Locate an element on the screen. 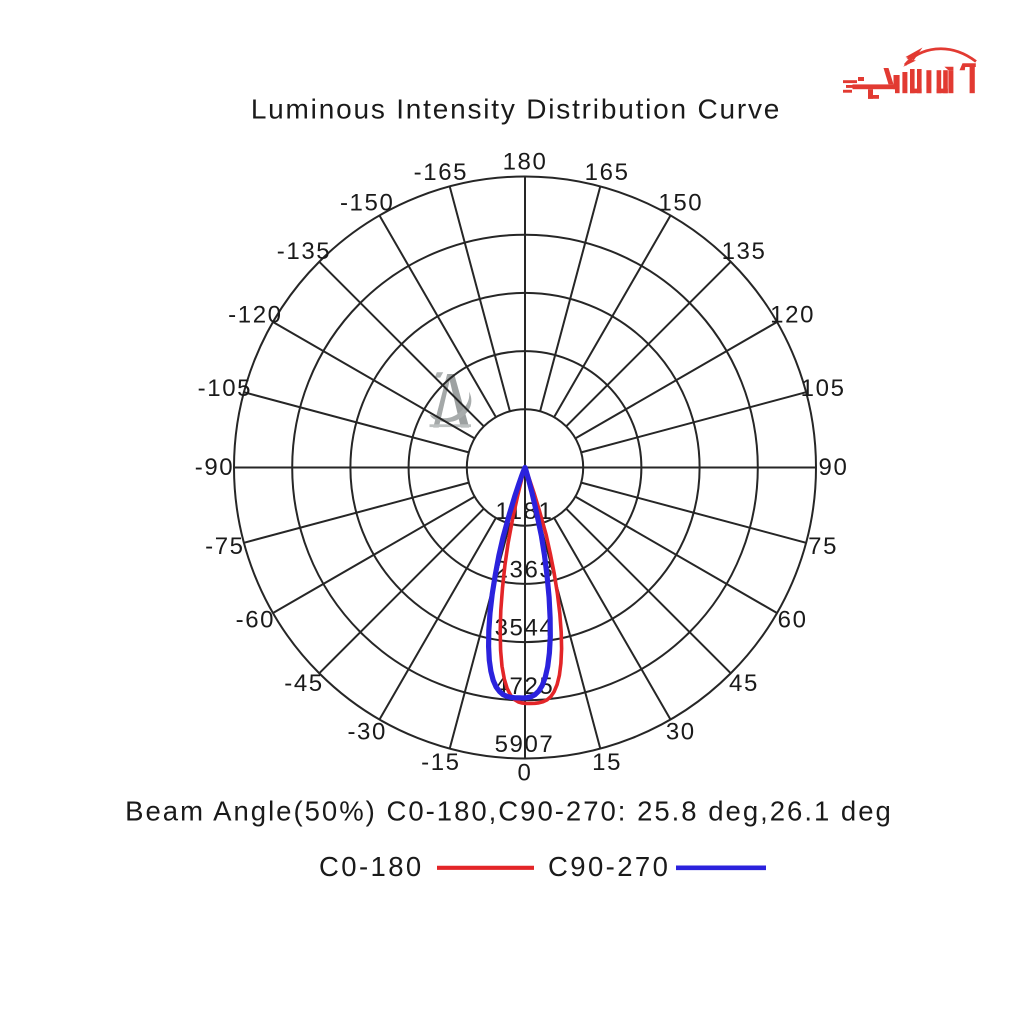 The width and height of the screenshot is (1024, 1024). svg-text: -105 is located at coordinates (225, 388).